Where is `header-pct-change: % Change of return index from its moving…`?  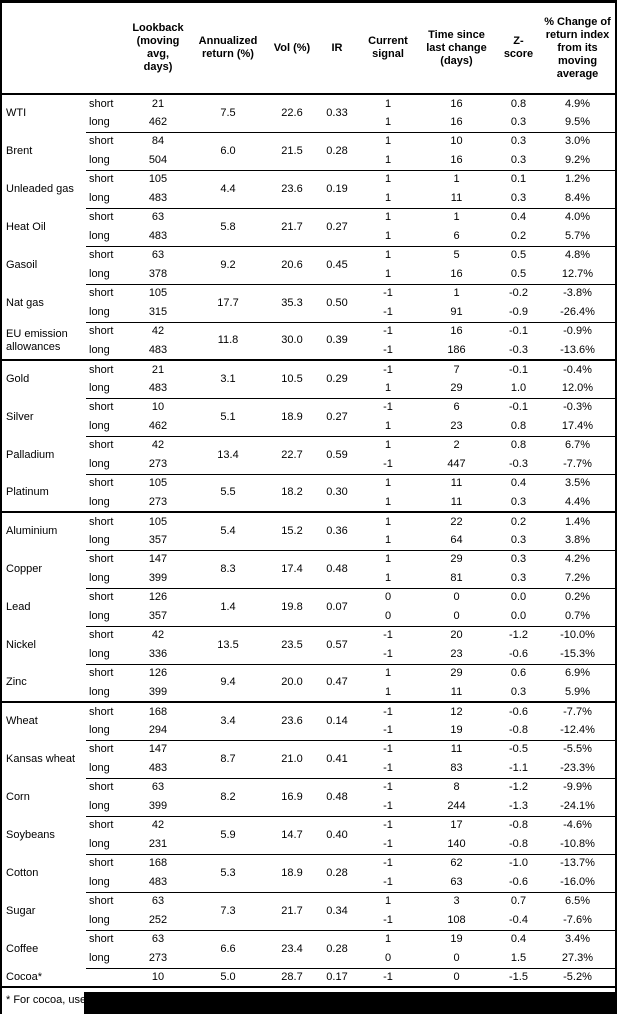
header-pct-change: % Change of return index from its moving… is located at coordinates (577, 49).